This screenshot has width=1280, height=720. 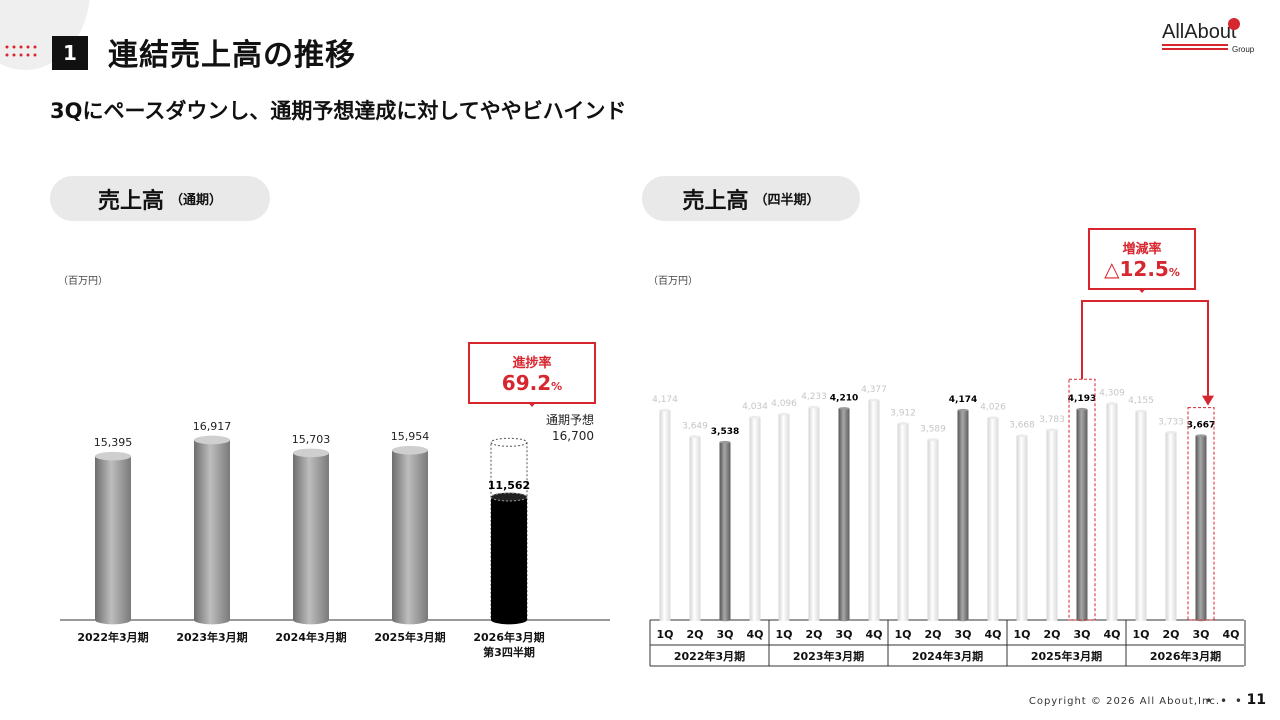 I want to click on page-subtitle: 3Qにペースダウンし、通期予想達成に対してややビハインド, so click(x=338, y=111).